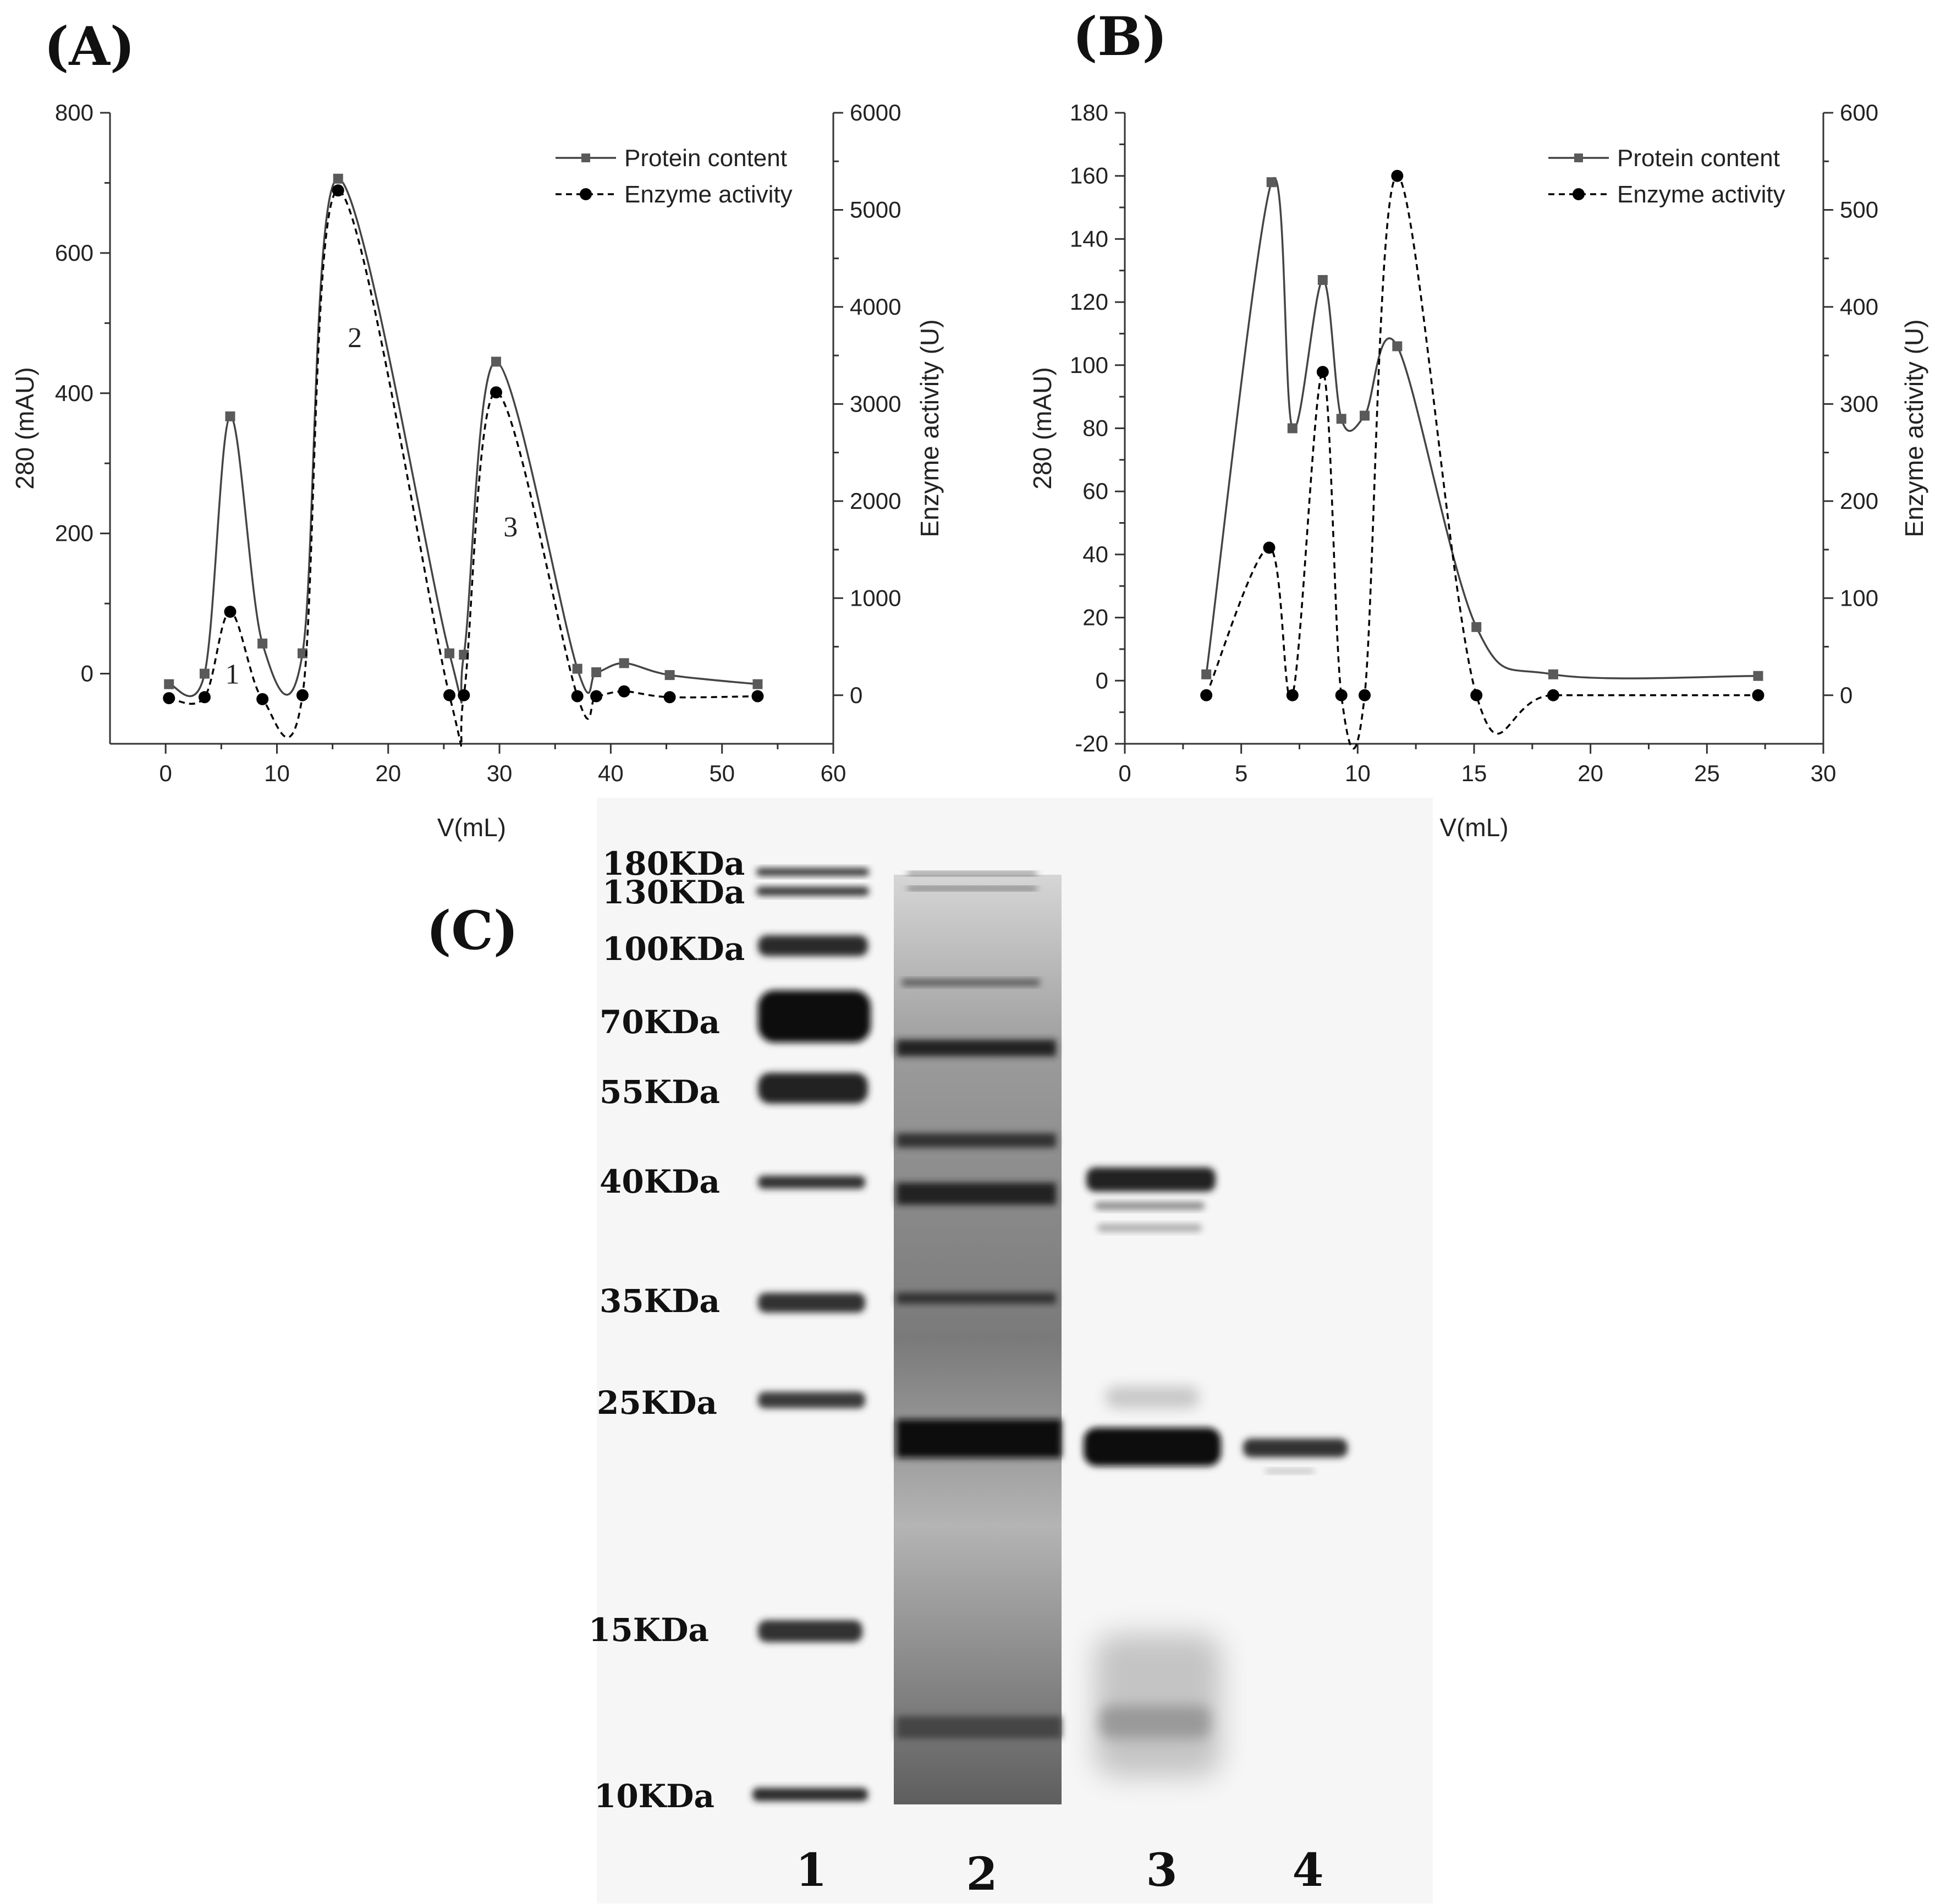 The image size is (1935, 1904). What do you see at coordinates (1059, 1872) in the screenshot?
I see `lane-number-labels: 1 2 3 4` at bounding box center [1059, 1872].